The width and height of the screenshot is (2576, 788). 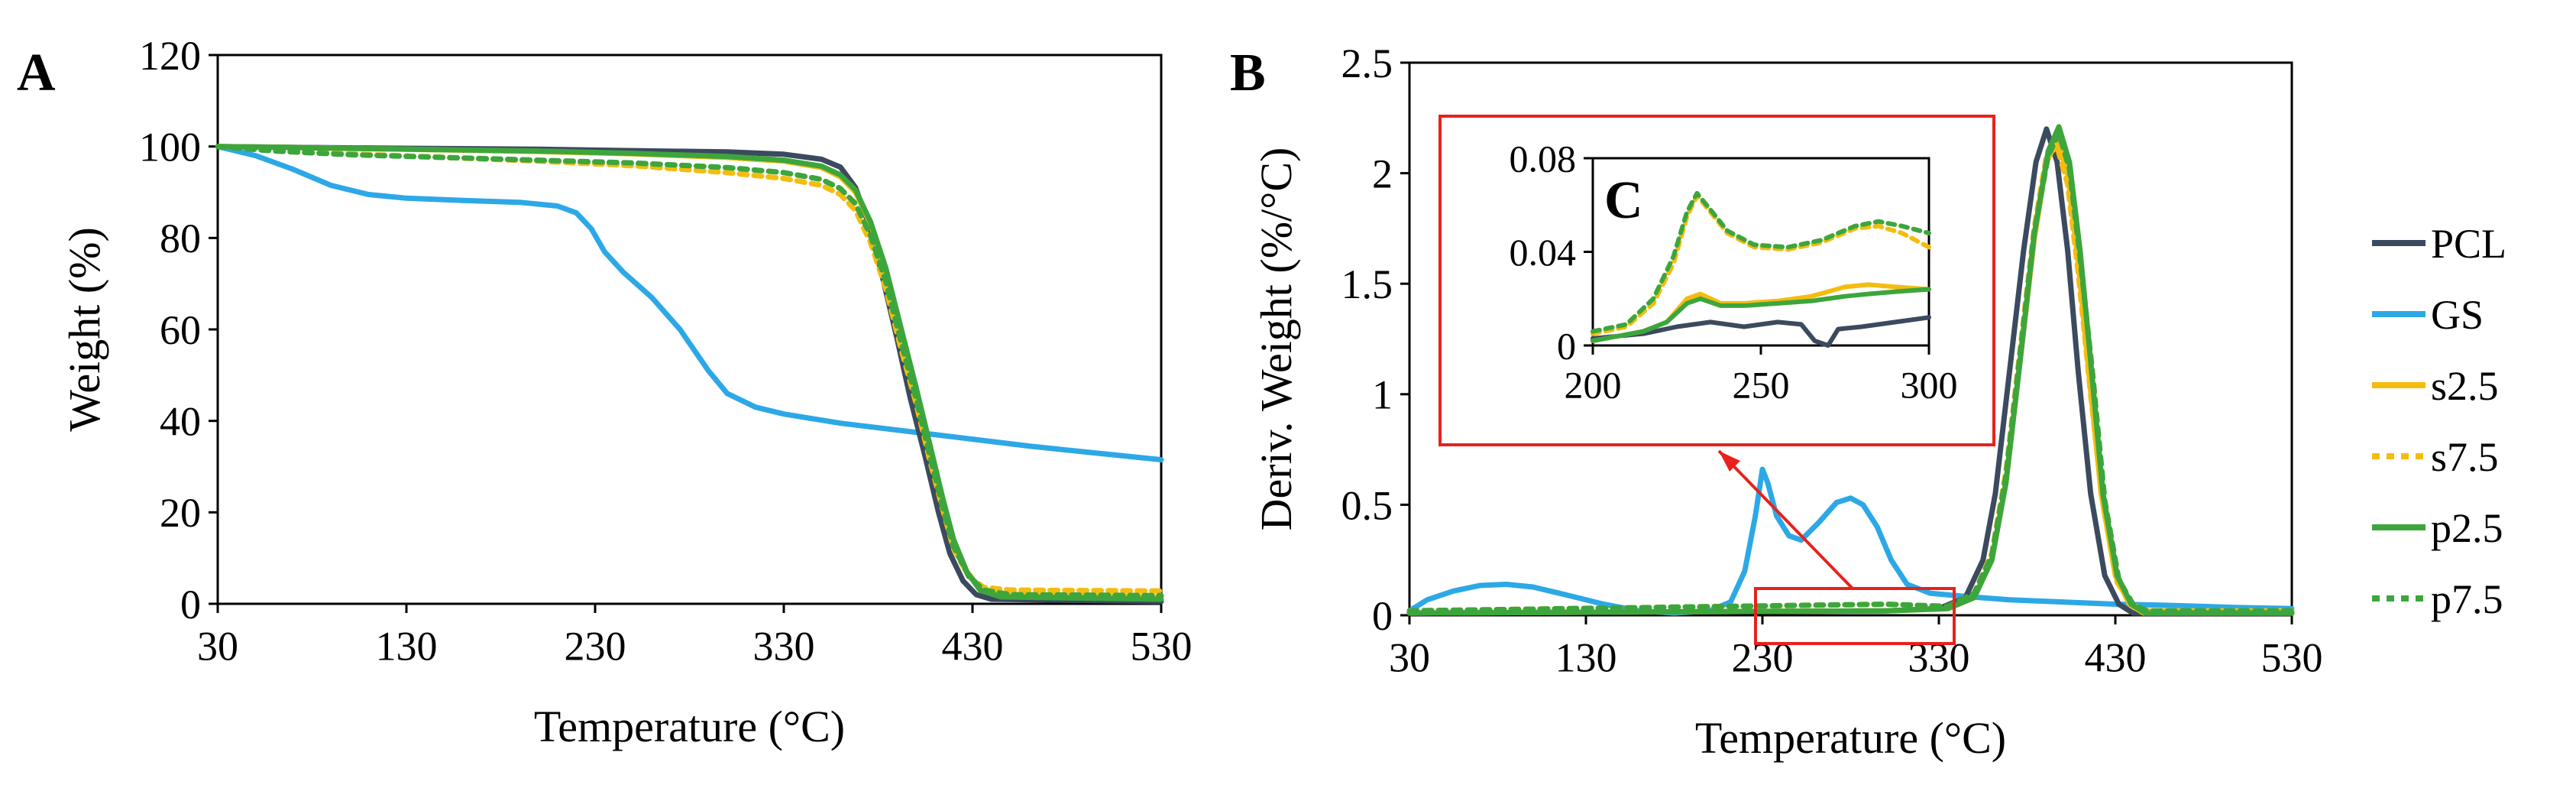 I want to click on chart-a-y-tick-label: 60, so click(x=180, y=330).